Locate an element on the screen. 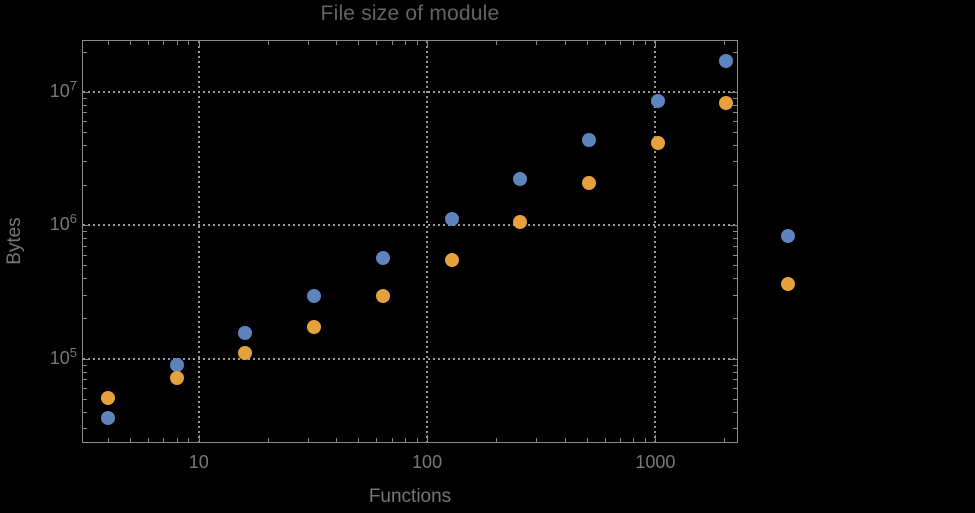 The image size is (975, 513). x-tick-label: 10 is located at coordinates (198, 462).